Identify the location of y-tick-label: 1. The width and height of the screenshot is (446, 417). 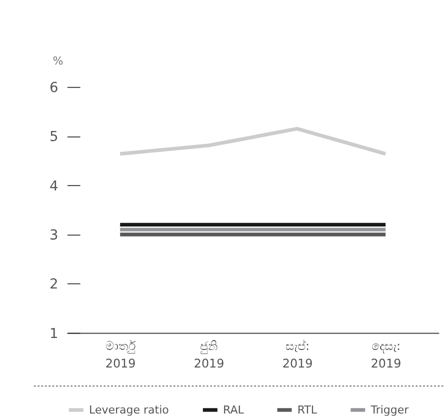
(54, 334).